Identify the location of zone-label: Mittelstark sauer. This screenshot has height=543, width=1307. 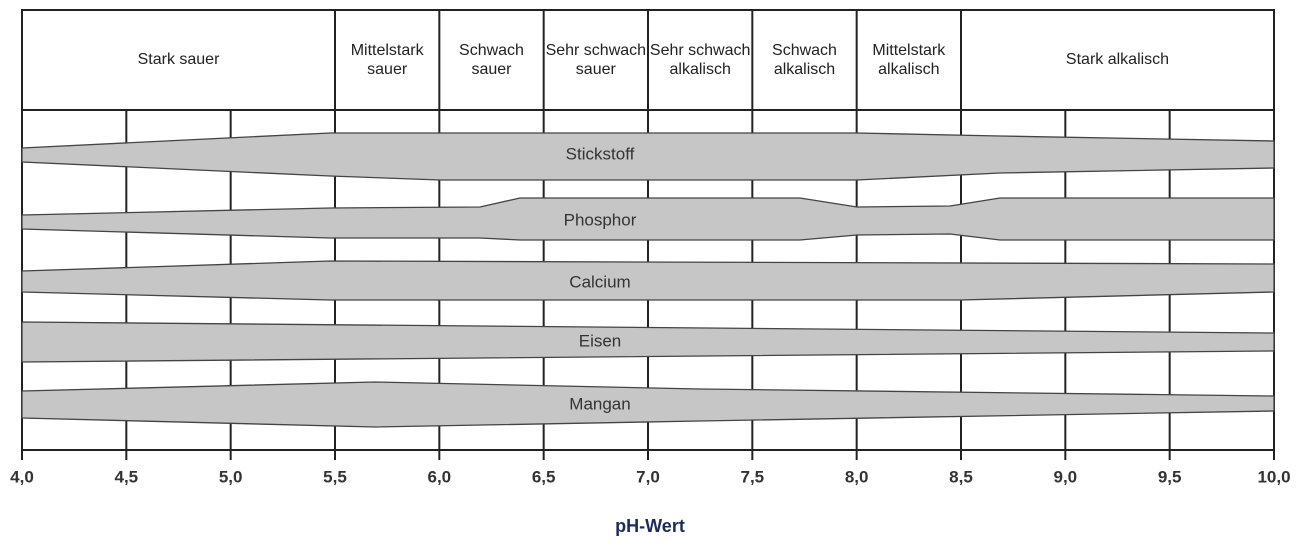
(387, 59).